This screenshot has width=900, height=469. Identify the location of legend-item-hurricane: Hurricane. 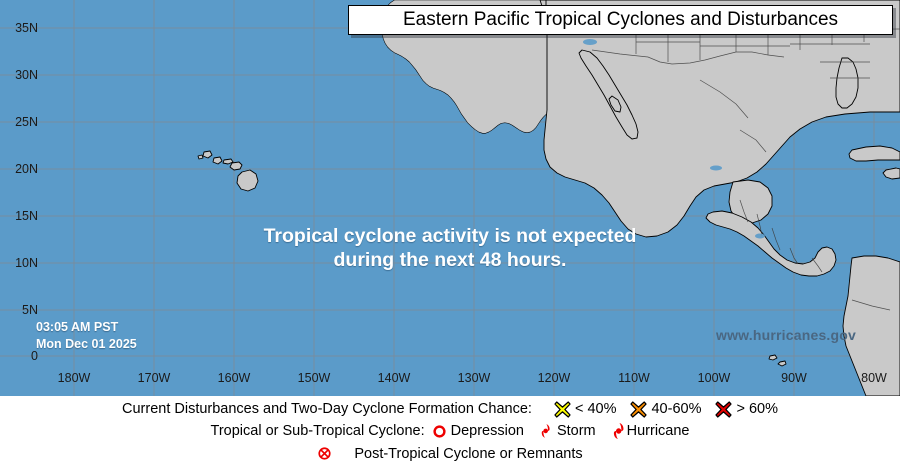
(650, 431).